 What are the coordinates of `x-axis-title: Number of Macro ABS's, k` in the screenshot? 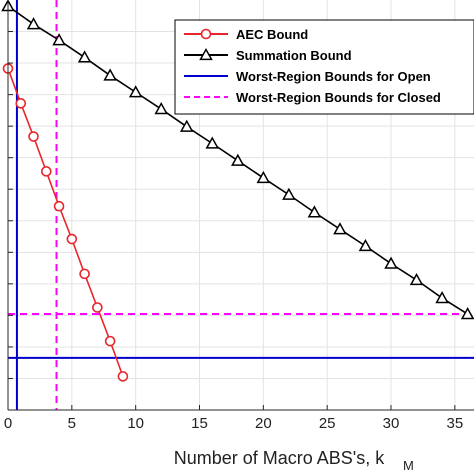 It's located at (280, 458).